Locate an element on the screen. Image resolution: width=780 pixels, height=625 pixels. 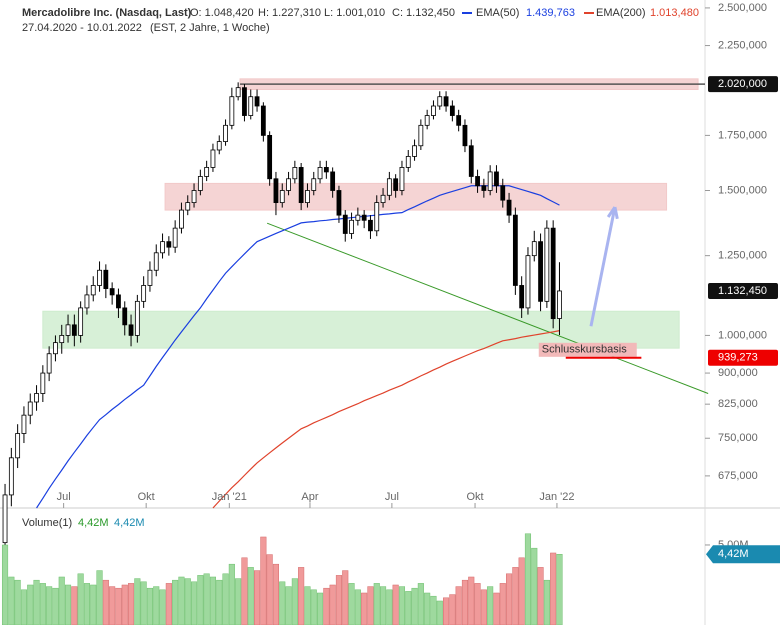
high: H: 1.227,310 is located at coordinates (289, 13).